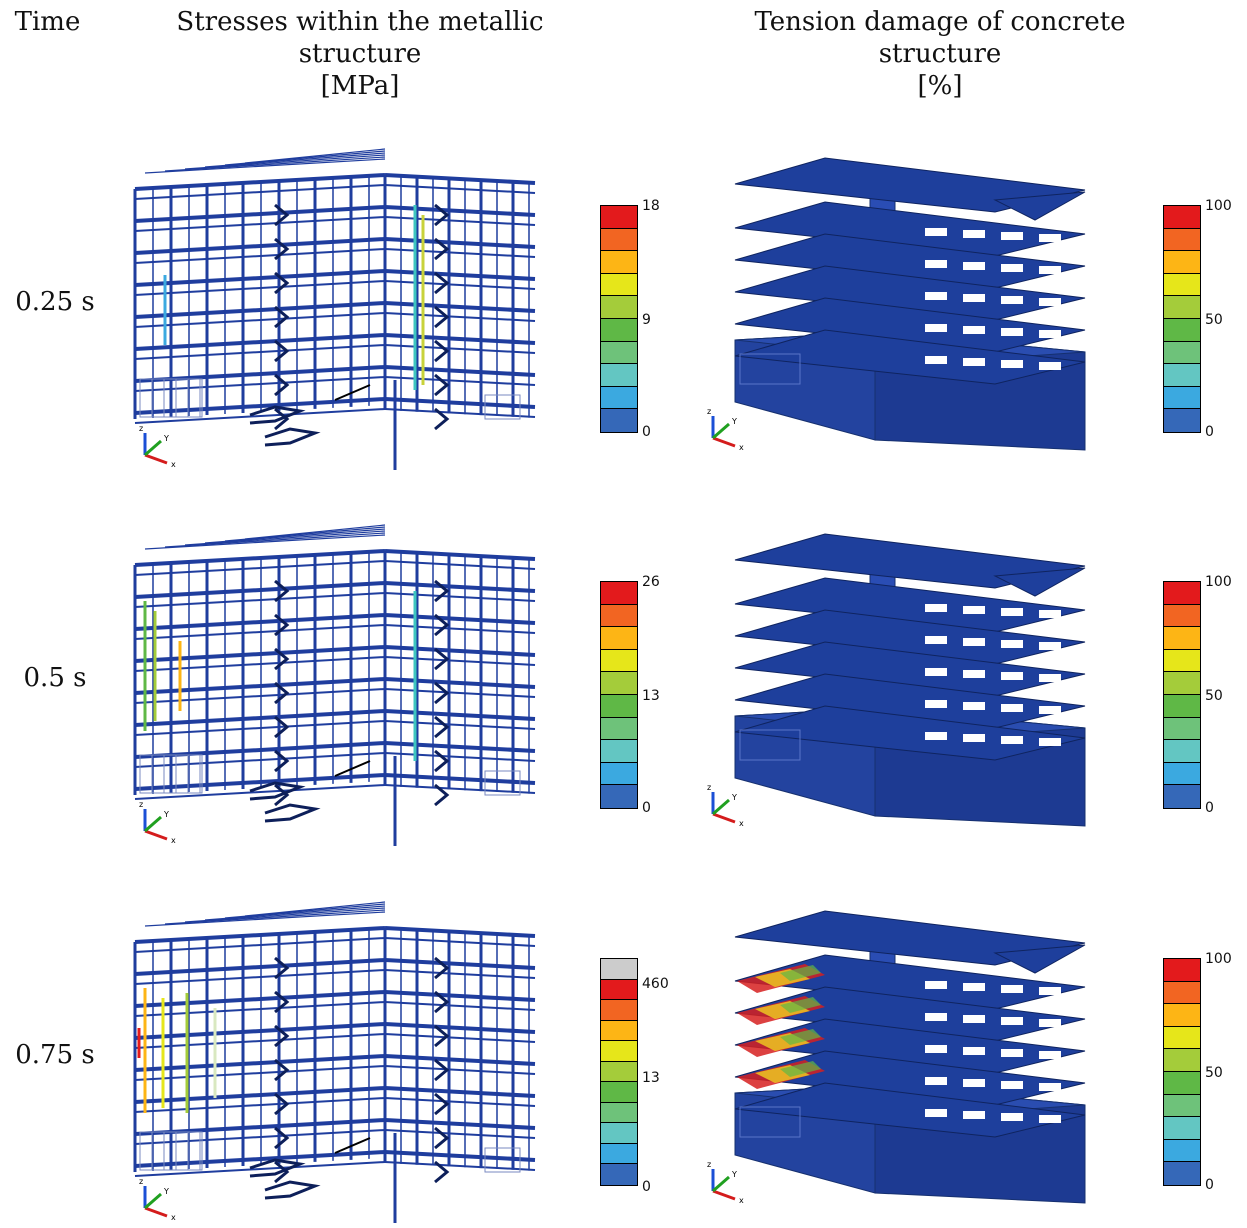 The height and width of the screenshot is (1228, 1247). What do you see at coordinates (651, 206) in the screenshot?
I see `colorbar-tick-label: 18` at bounding box center [651, 206].